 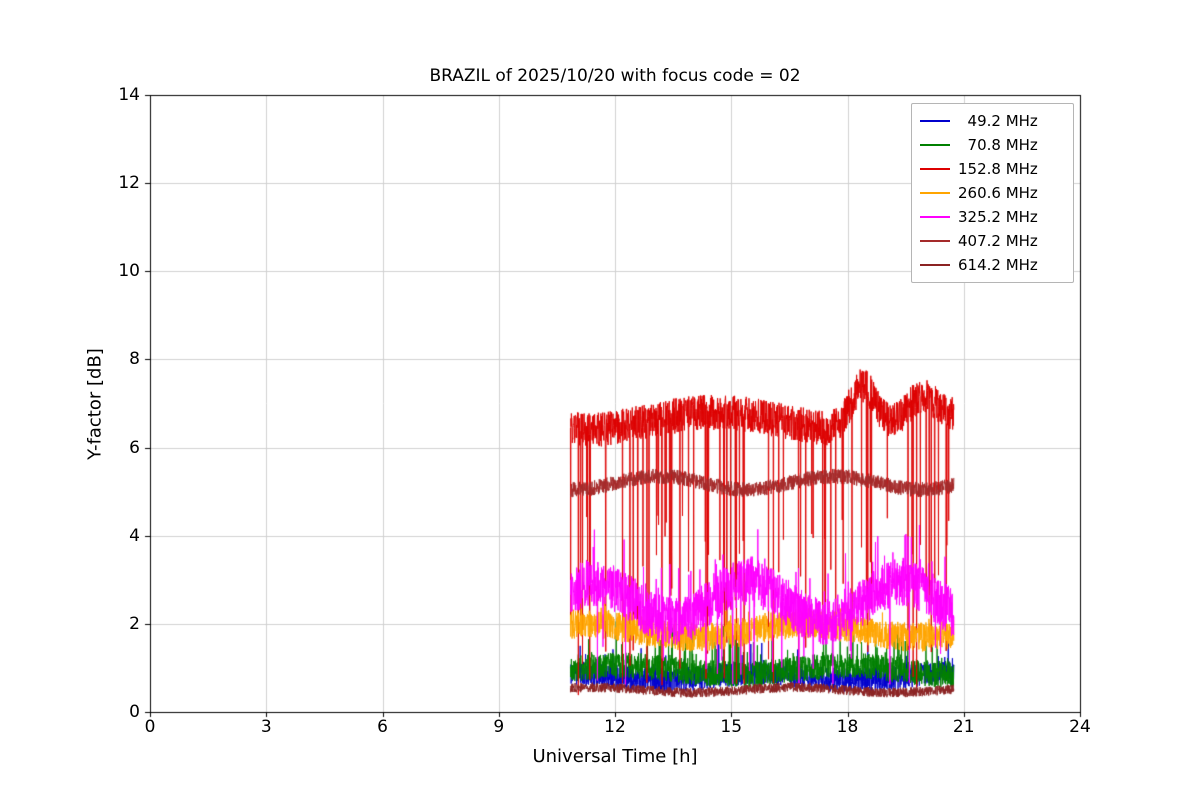 What do you see at coordinates (266, 727) in the screenshot?
I see `x-tick-label: 3` at bounding box center [266, 727].